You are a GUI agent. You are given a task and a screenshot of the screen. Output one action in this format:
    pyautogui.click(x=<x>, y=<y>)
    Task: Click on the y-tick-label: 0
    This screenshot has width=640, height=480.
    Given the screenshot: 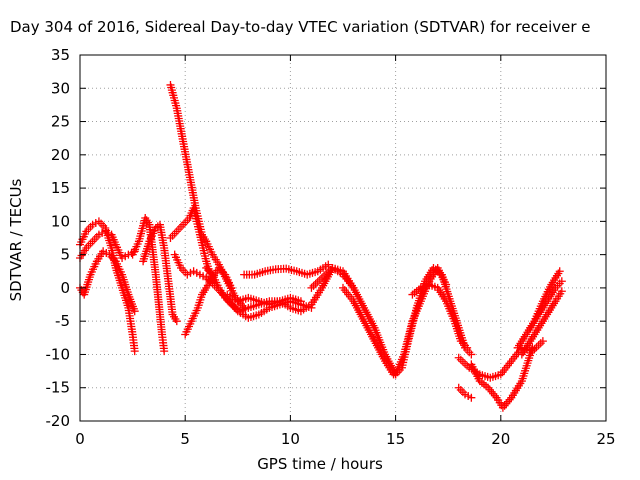 What is the action you would take?
    pyautogui.click(x=65, y=288)
    